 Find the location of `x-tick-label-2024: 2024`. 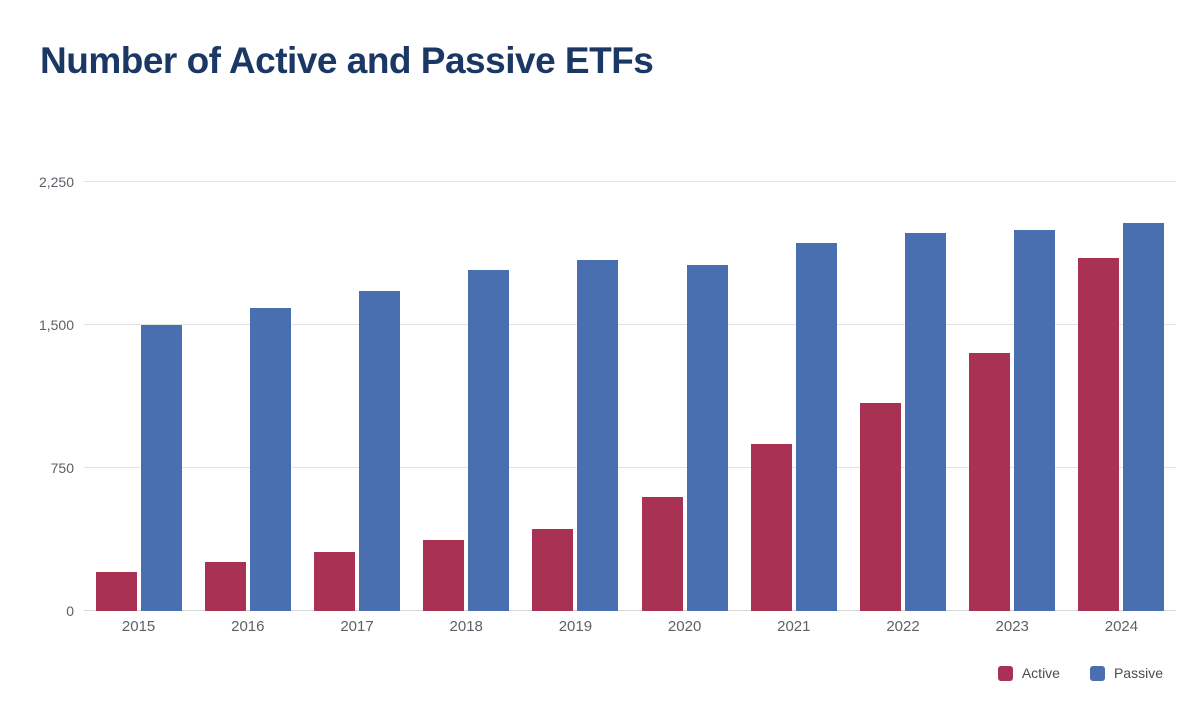

x-tick-label-2024: 2024 is located at coordinates (1121, 626).